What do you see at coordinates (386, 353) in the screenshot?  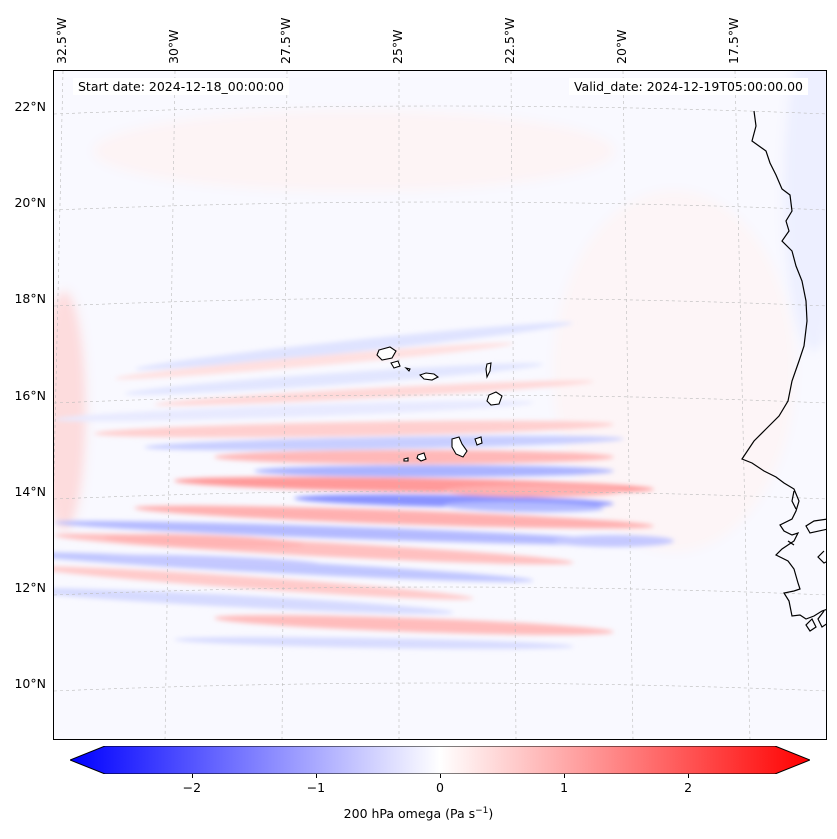 I see `island-santo-antao` at bounding box center [386, 353].